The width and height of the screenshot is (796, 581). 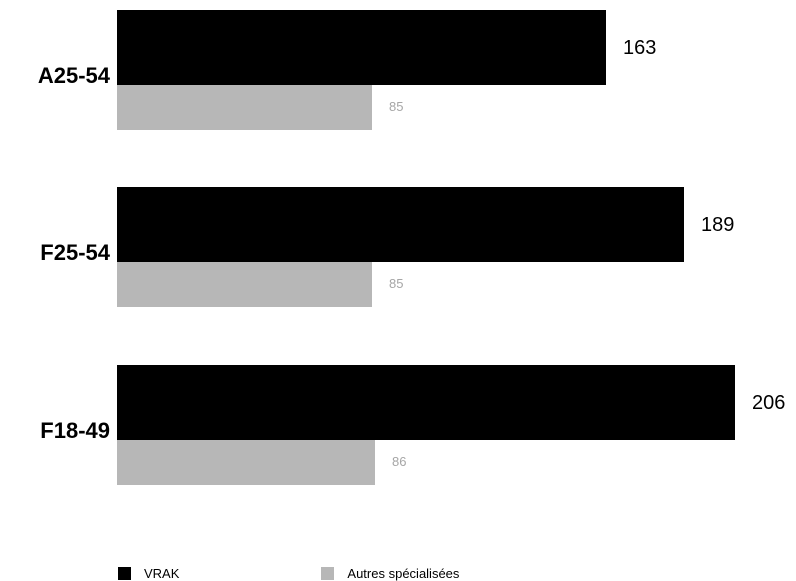 What do you see at coordinates (717, 225) in the screenshot?
I see `value-label-vrak: 189` at bounding box center [717, 225].